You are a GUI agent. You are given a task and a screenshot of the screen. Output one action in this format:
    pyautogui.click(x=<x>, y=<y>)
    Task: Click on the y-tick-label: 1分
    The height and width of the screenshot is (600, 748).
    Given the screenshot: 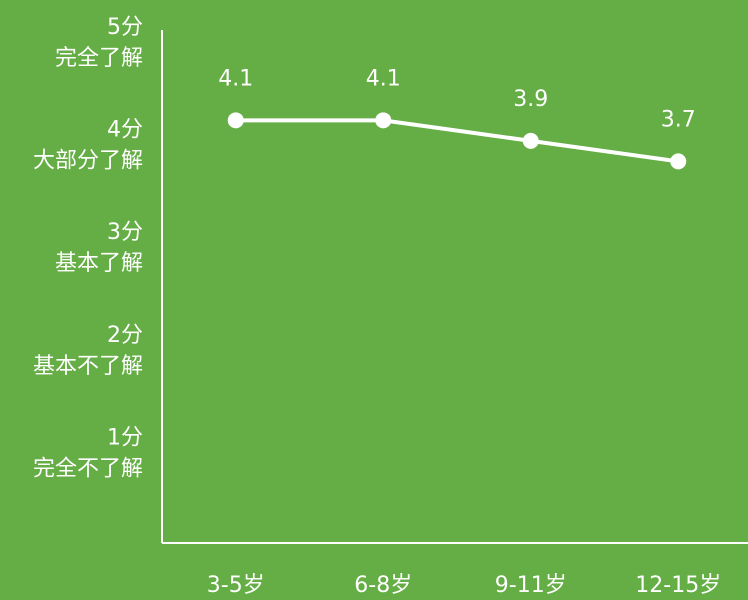 What is the action you would take?
    pyautogui.click(x=125, y=437)
    